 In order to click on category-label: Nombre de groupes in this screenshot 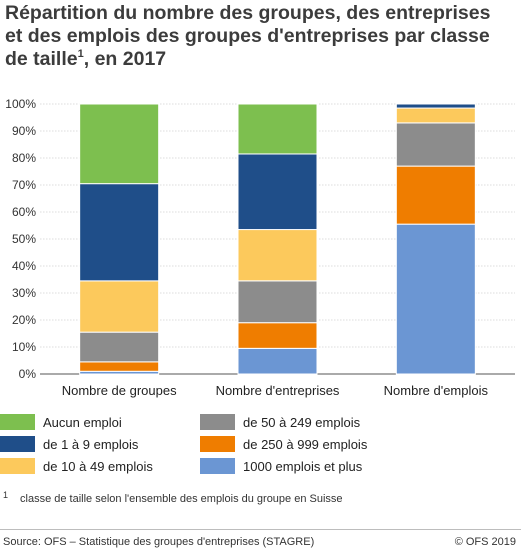, I will do `click(119, 390)`.